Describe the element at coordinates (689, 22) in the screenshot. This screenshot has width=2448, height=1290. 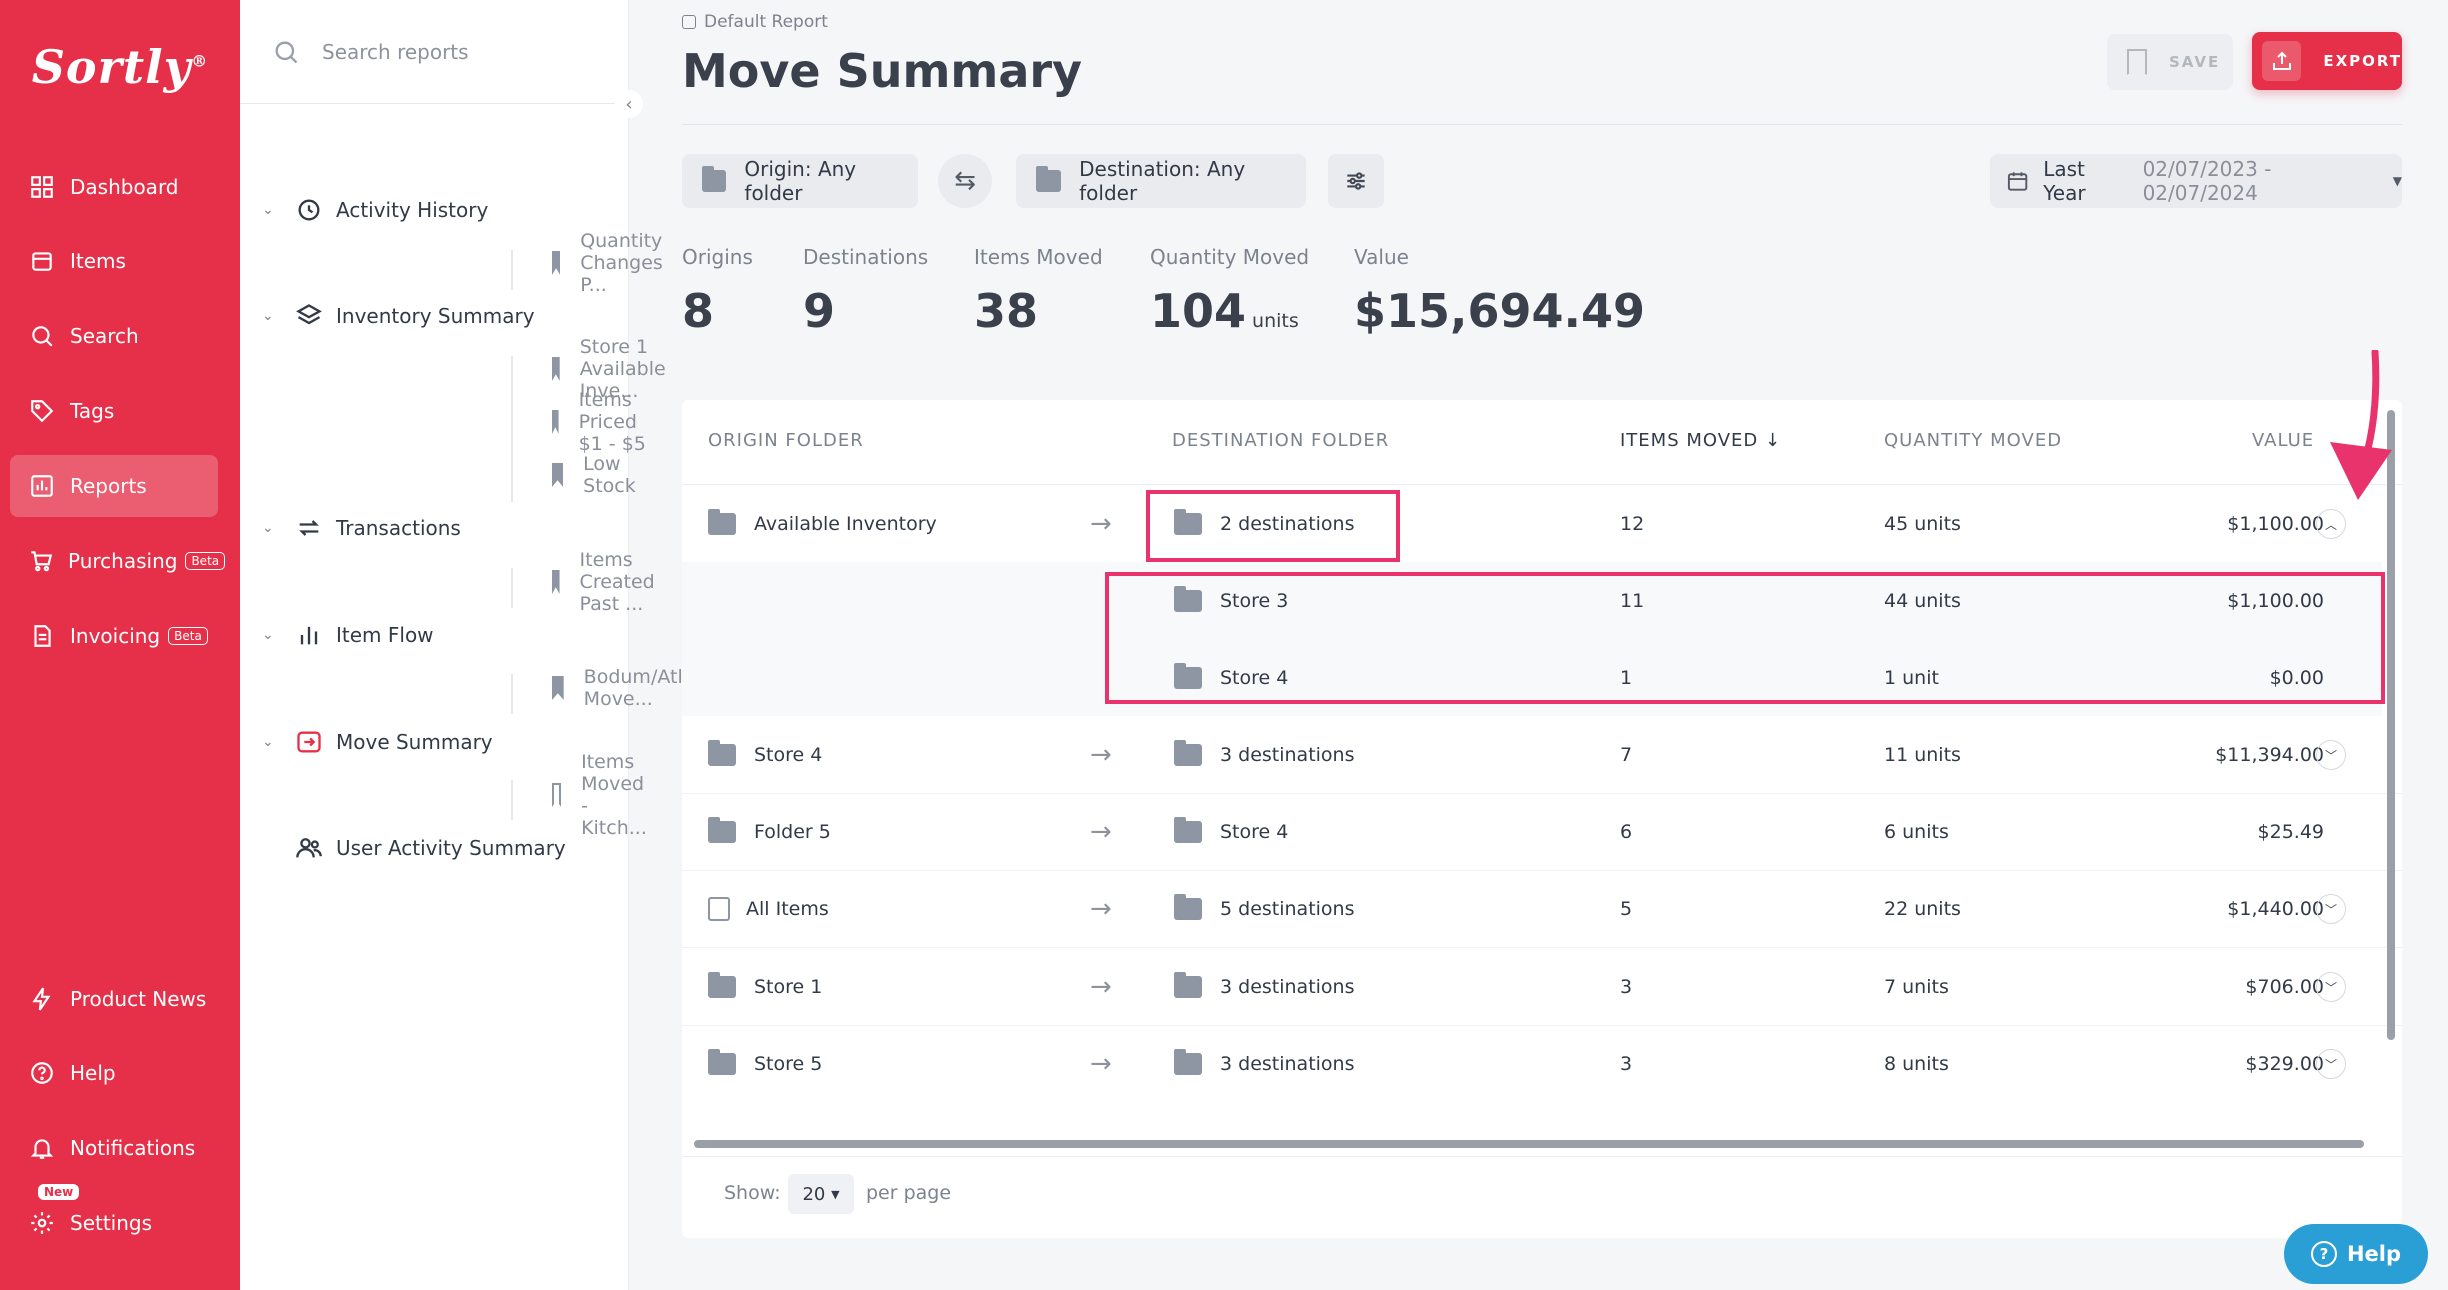
I see `report-icon` at that location.